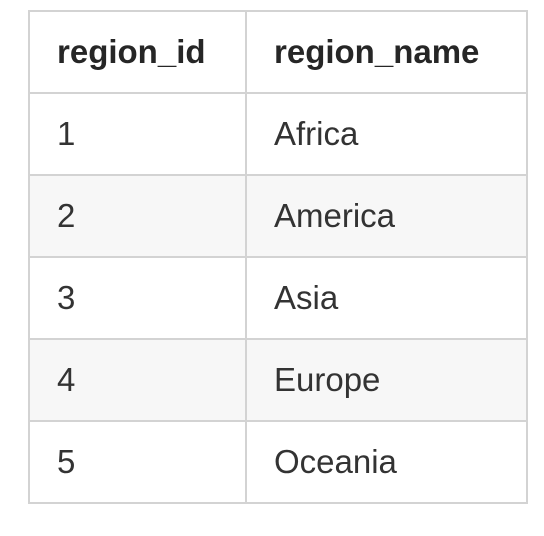  Describe the element at coordinates (386, 52) in the screenshot. I see `column-header-region-name: region_name` at that location.